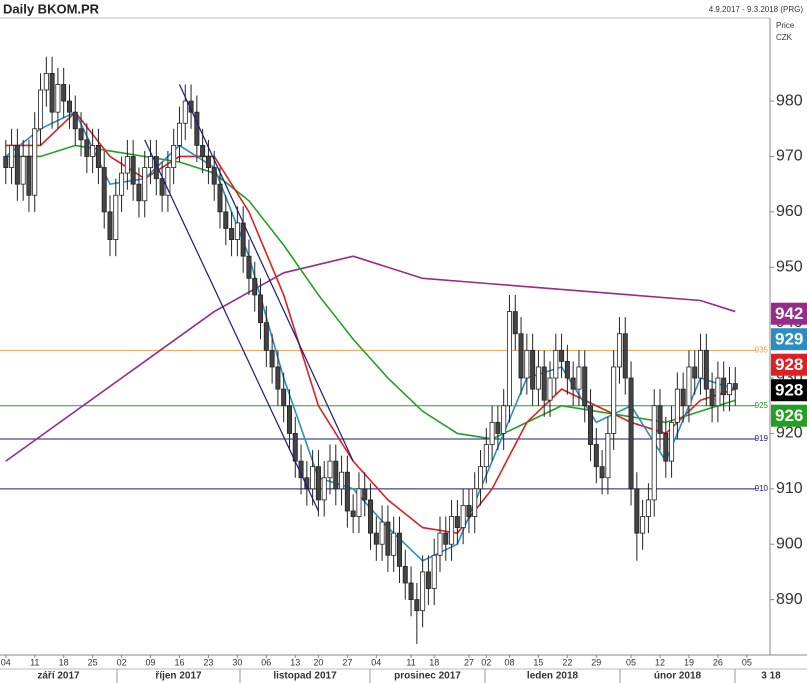 The height and width of the screenshot is (683, 807). What do you see at coordinates (789, 339) in the screenshot?
I see `price-badge-label: 929` at bounding box center [789, 339].